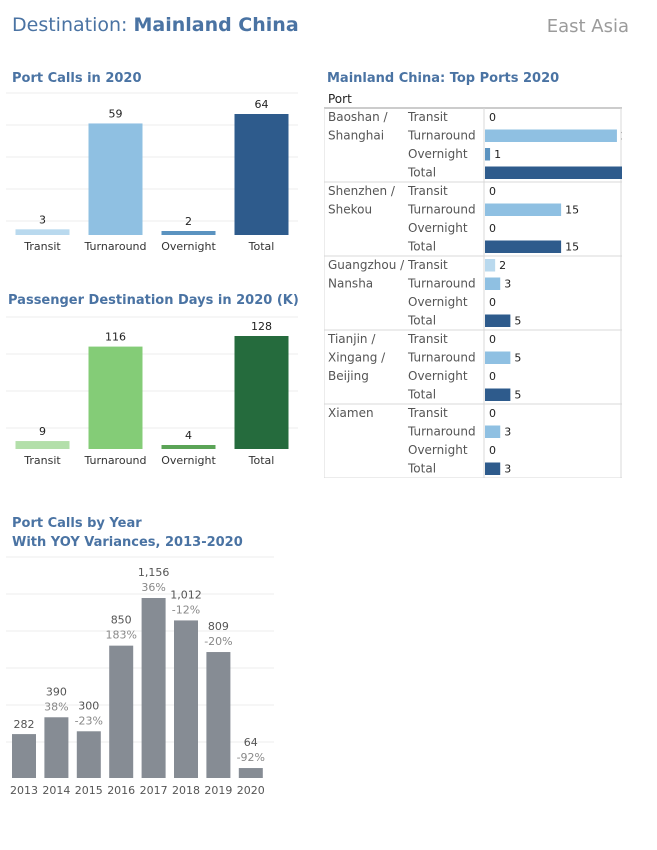 The height and width of the screenshot is (850, 657). I want to click on year-value-label: 1,012, so click(186, 594).